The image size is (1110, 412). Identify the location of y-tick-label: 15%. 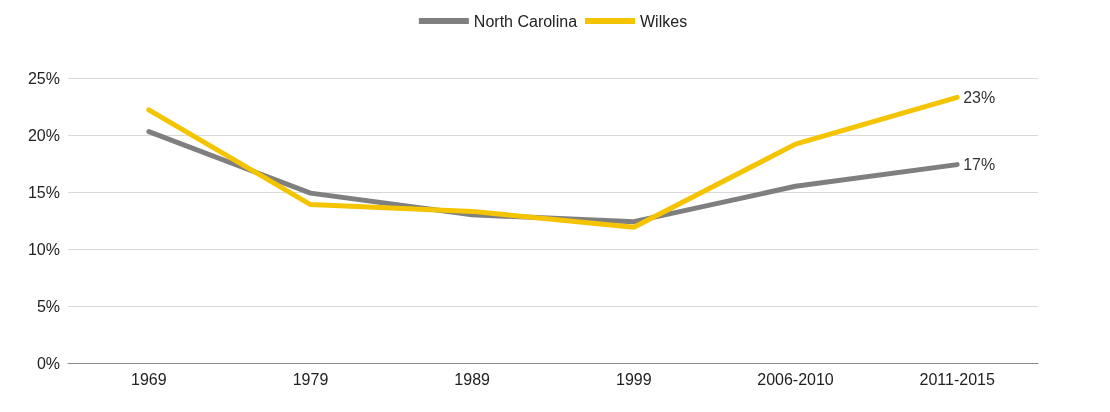
(43, 192).